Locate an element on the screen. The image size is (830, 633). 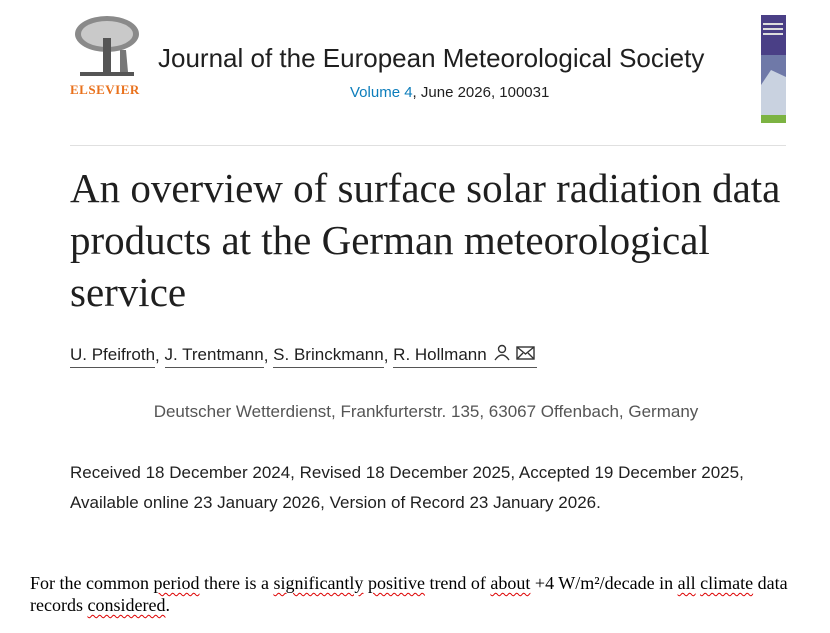
issue: , June 2026, 100031 is located at coordinates (481, 92).